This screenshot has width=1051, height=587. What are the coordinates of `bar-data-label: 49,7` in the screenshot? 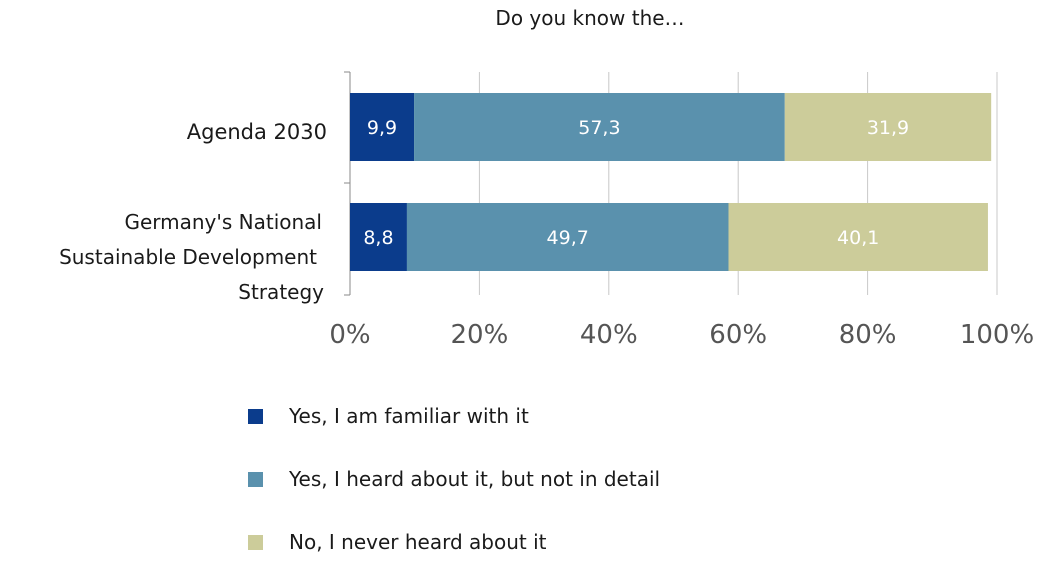 It's located at (568, 238).